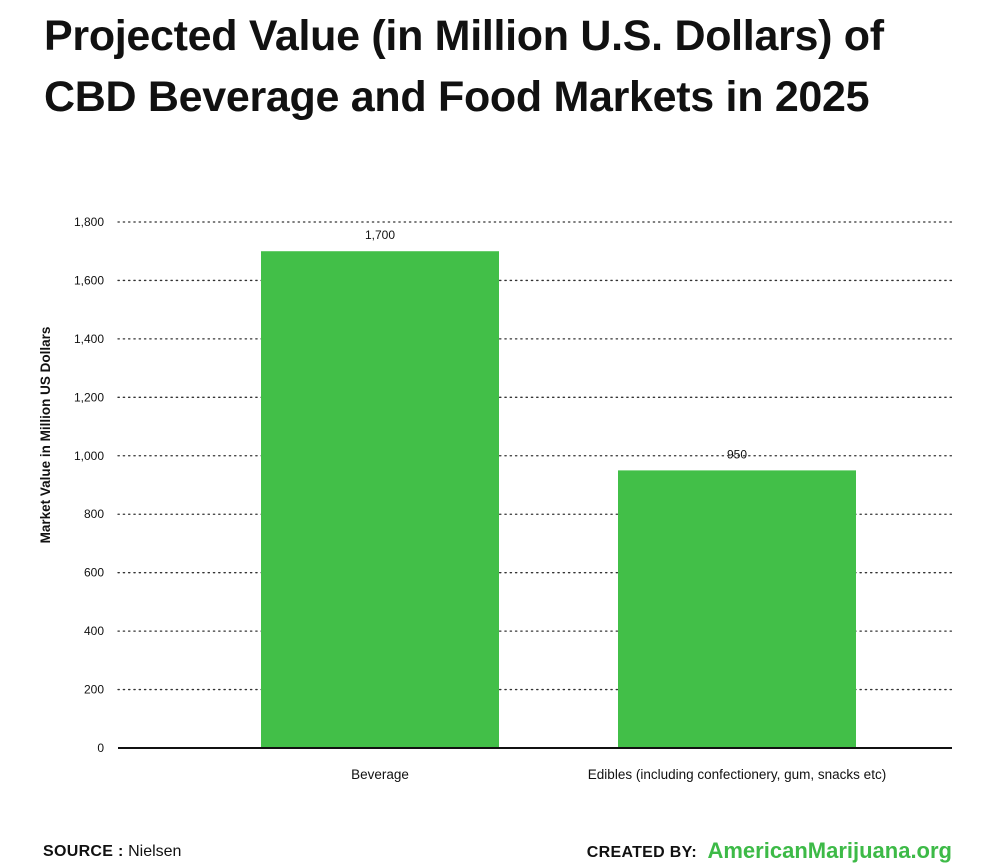 The width and height of the screenshot is (1000, 868). I want to click on data-labels: 1,700 950, so click(556, 344).